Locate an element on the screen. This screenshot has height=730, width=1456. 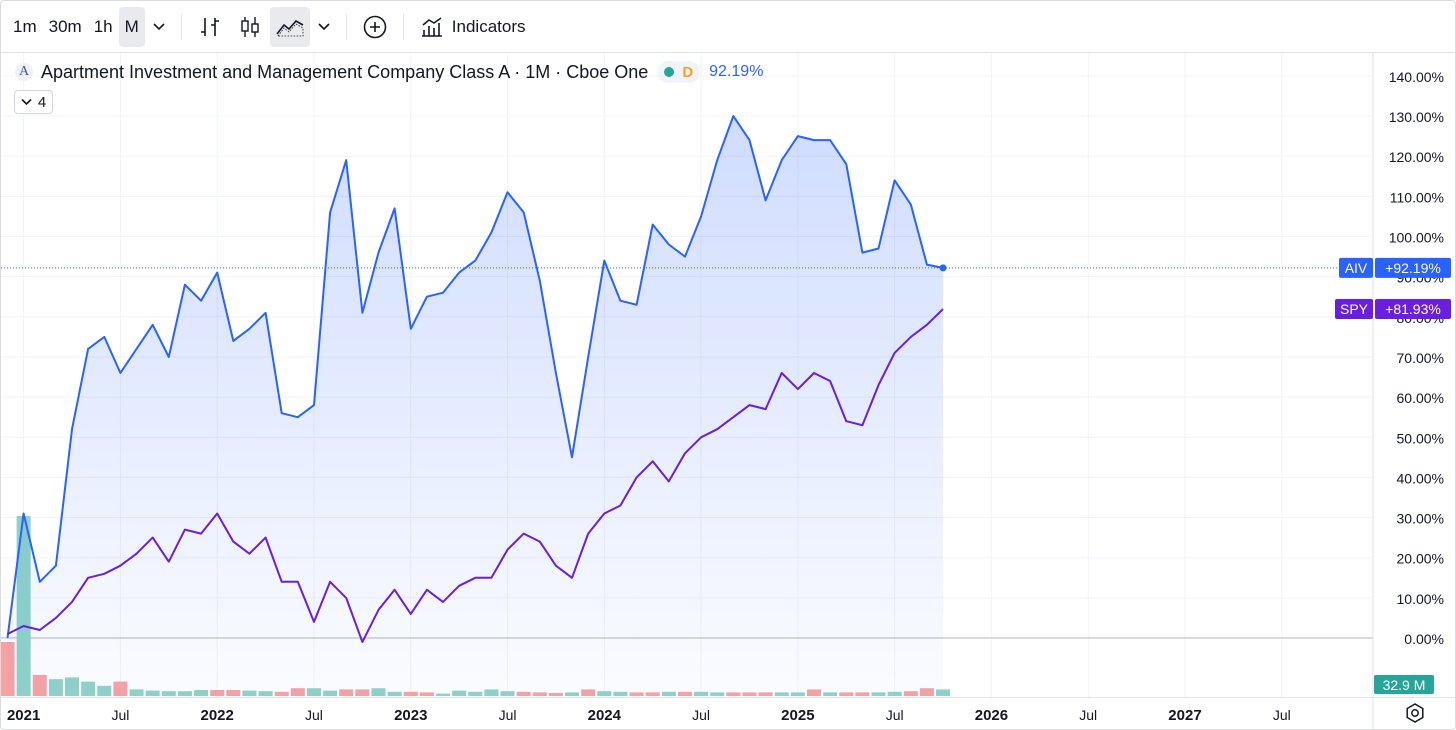
y-tick-label: 0.00% is located at coordinates (1424, 639).